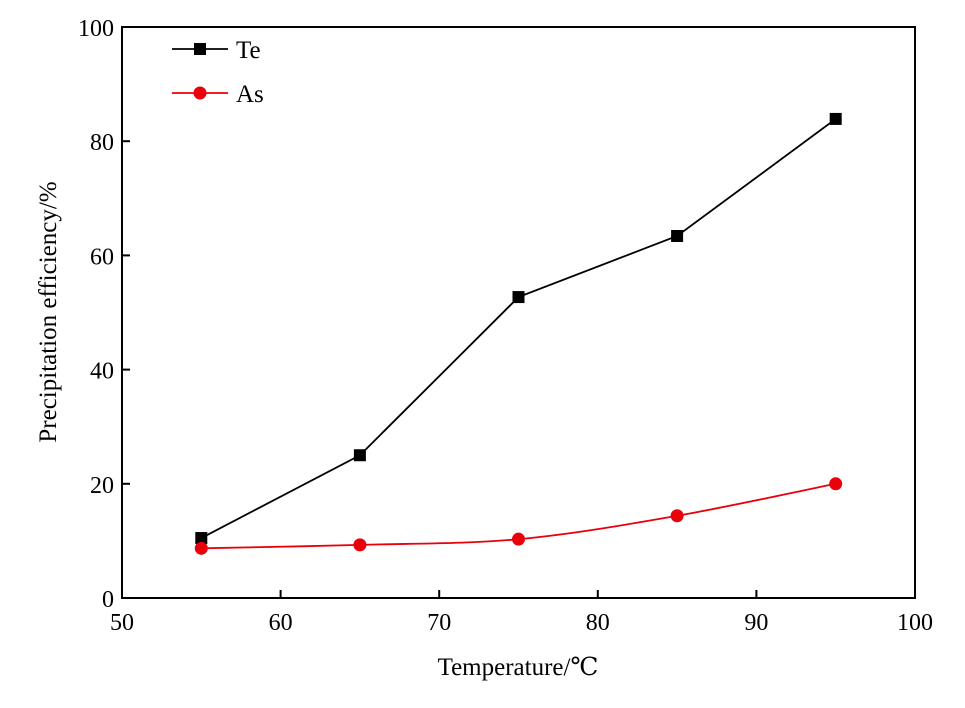 This screenshot has height=708, width=965. What do you see at coordinates (248, 50) in the screenshot?
I see `legend-label: Te` at bounding box center [248, 50].